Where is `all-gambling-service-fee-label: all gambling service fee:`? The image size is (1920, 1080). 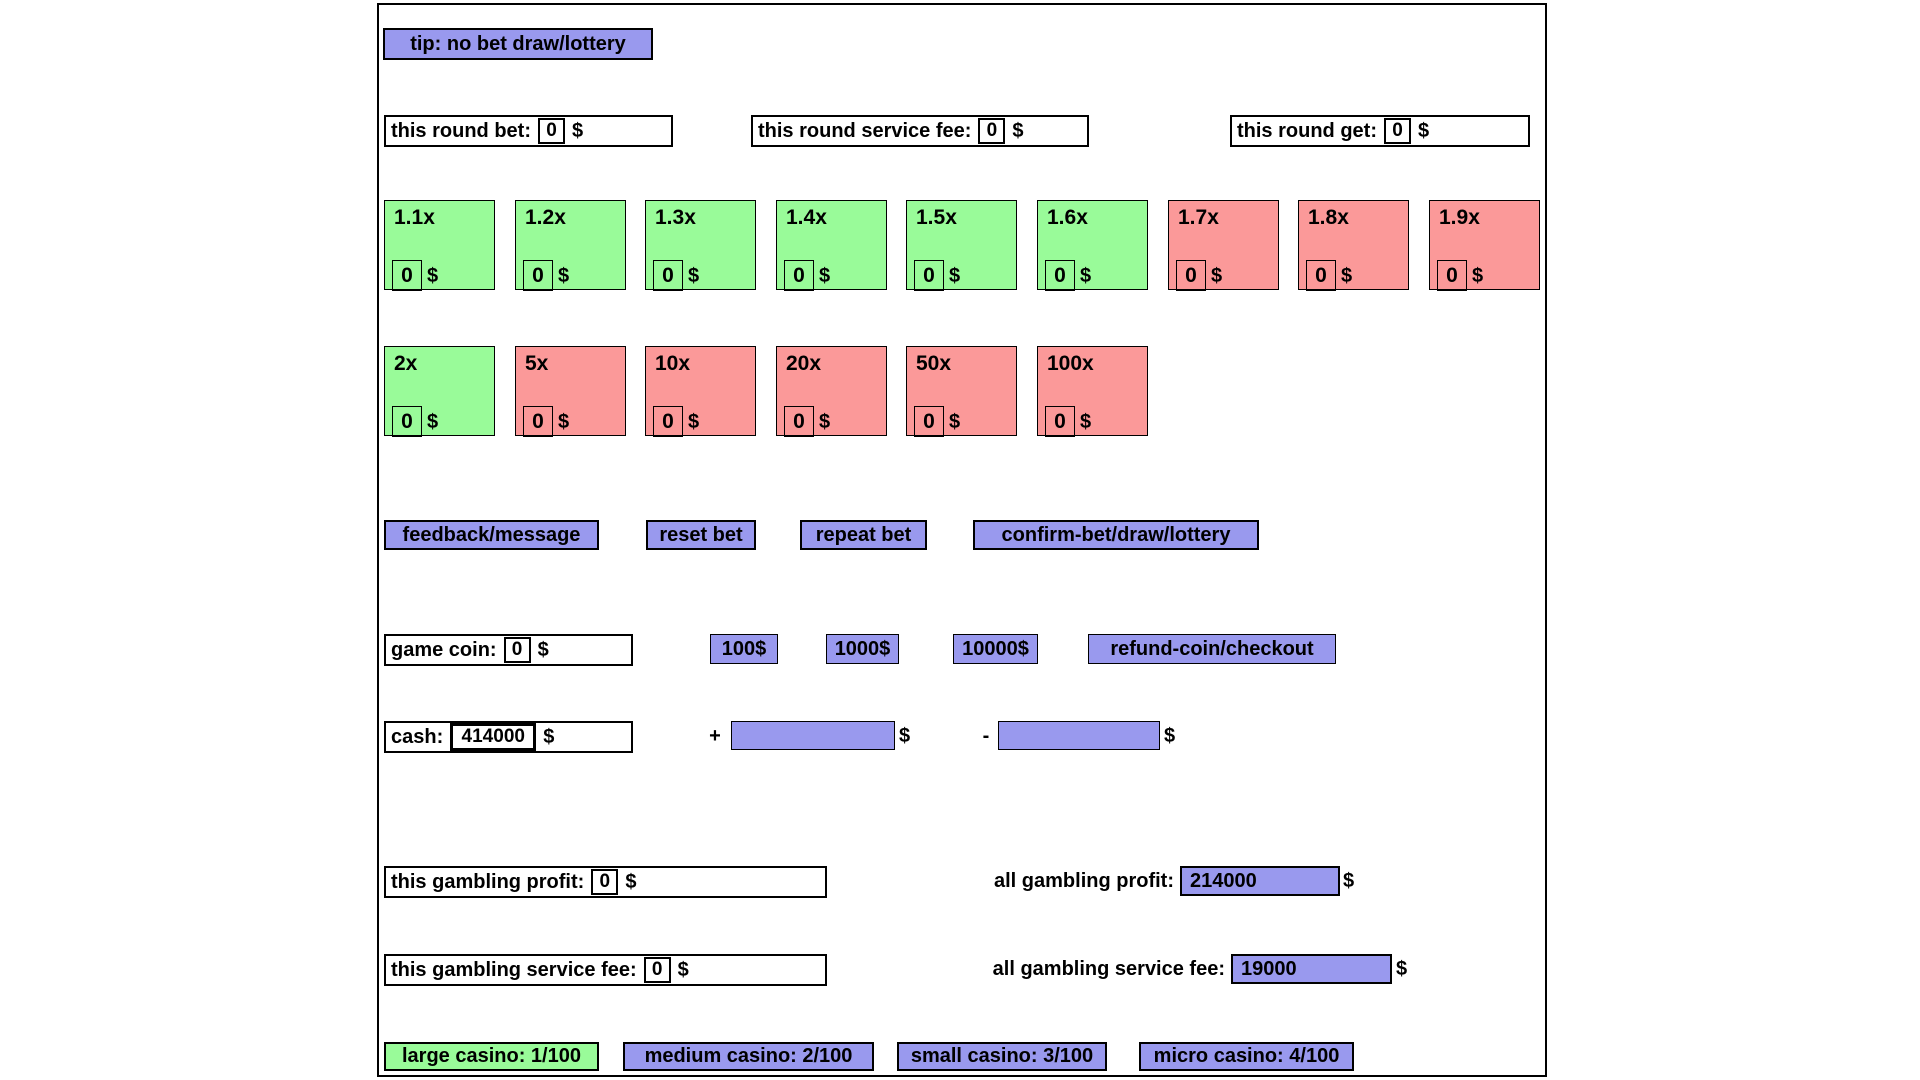
all-gambling-service-fee-label: all gambling service fee: is located at coordinates (1108, 969).